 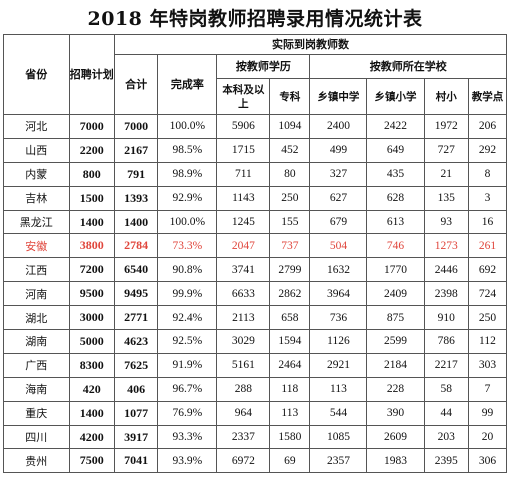 What do you see at coordinates (187, 389) in the screenshot?
I see `cell-completion-rate: 96.7%` at bounding box center [187, 389].